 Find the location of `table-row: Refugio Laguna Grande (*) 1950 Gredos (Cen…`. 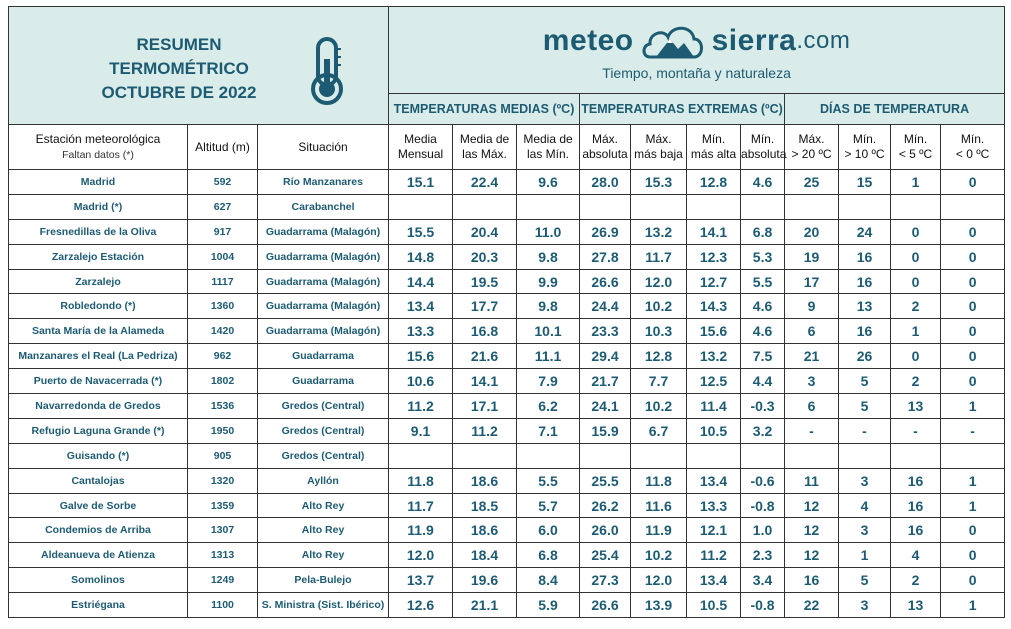

table-row: Refugio Laguna Grande (*) 1950 Gredos (Cen… is located at coordinates (507, 430).